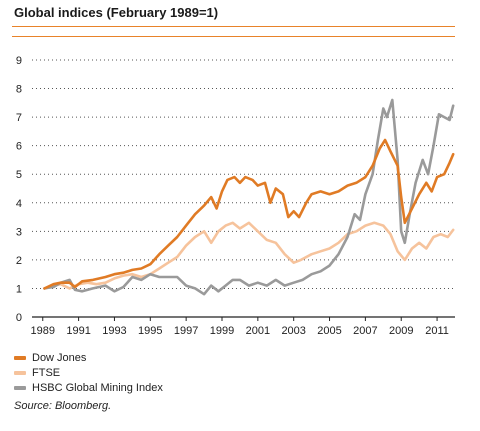 Image resolution: width=480 pixels, height=431 pixels. Describe the element at coordinates (437, 331) in the screenshot. I see `x-tick-label: 2011` at that location.